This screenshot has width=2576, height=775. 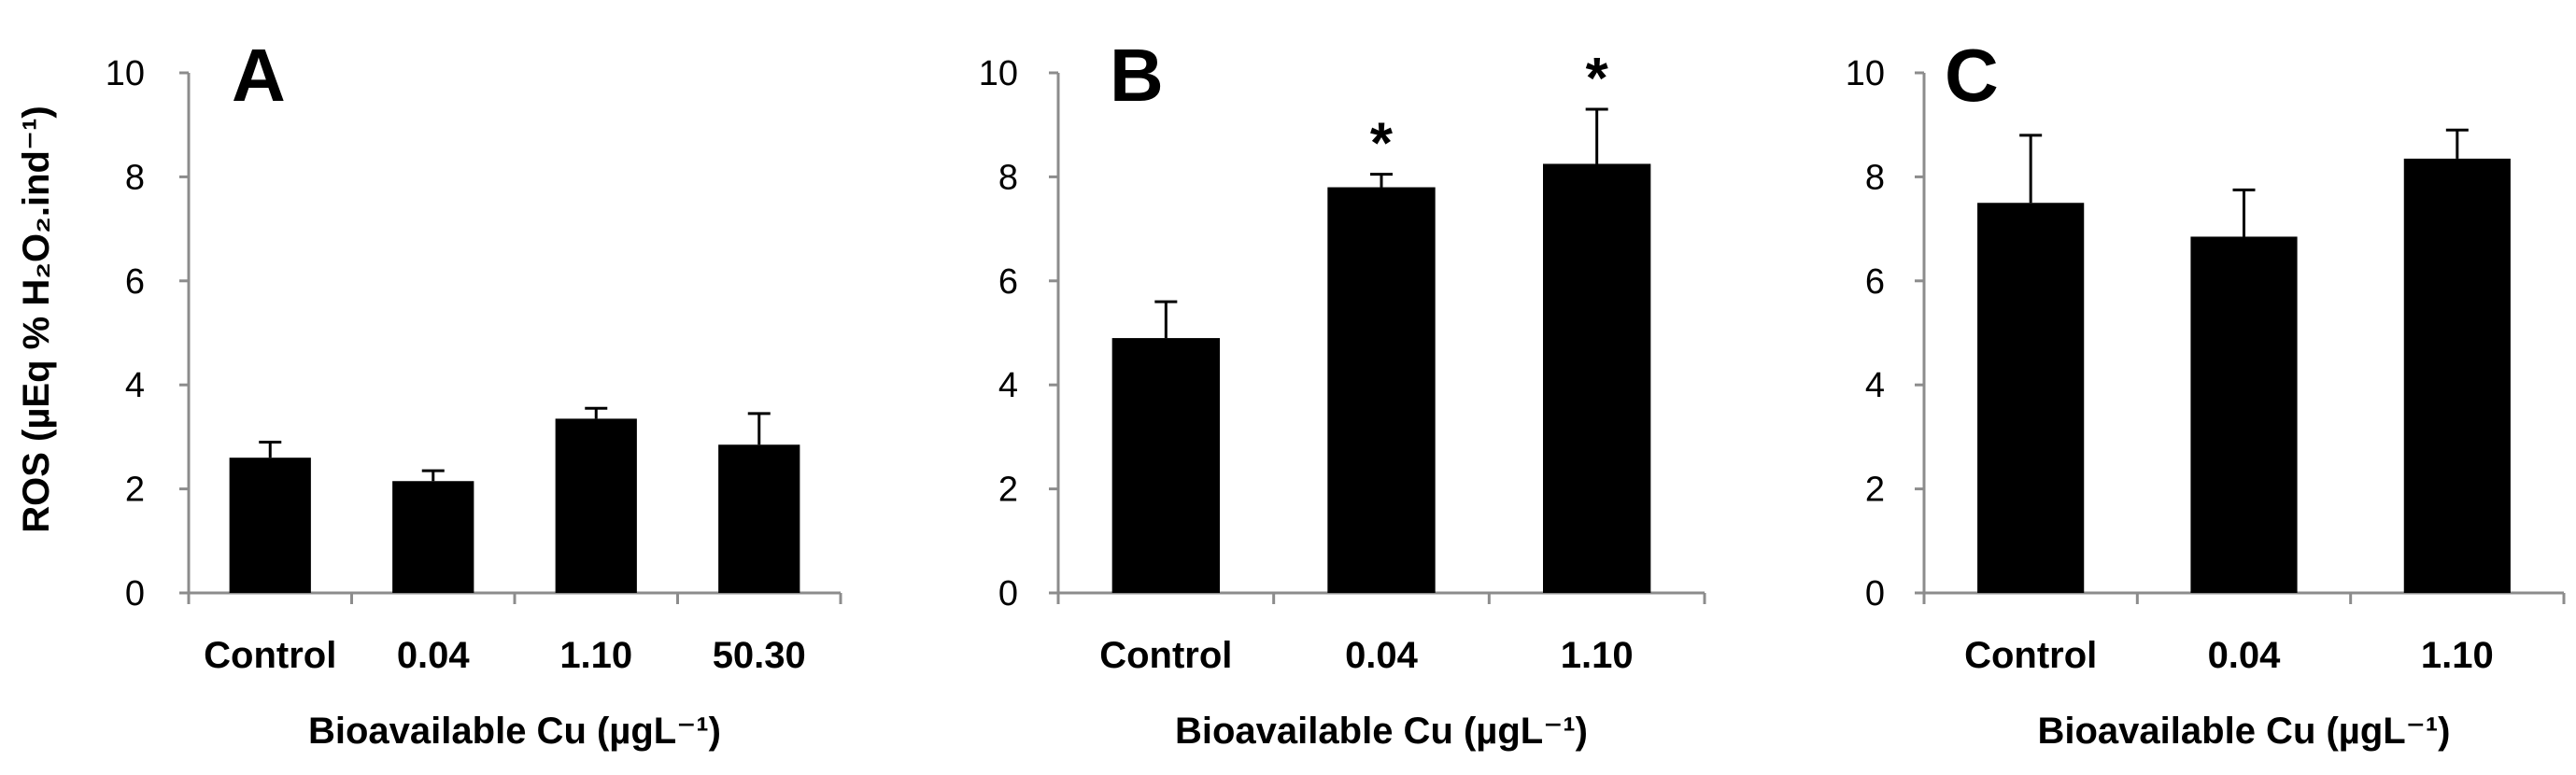 I want to click on category-label: 50.30, so click(x=759, y=656).